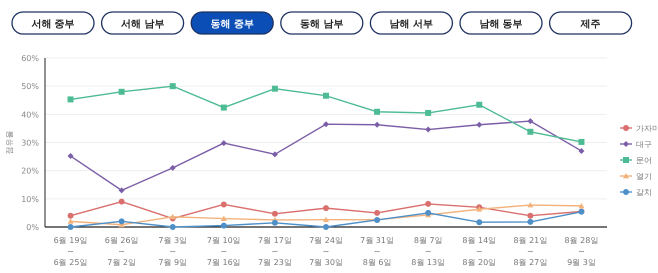 This screenshot has height=273, width=658. What do you see at coordinates (223, 251) in the screenshot?
I see `x-tick-label: 7월 10일 ~ 7월 16일` at bounding box center [223, 251].